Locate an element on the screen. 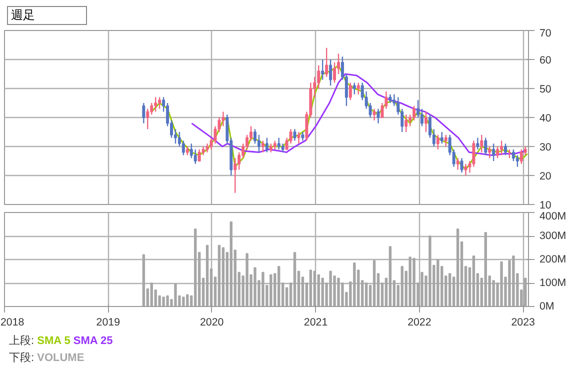 The image size is (569, 370). y-tick-label: 20 is located at coordinates (546, 176).